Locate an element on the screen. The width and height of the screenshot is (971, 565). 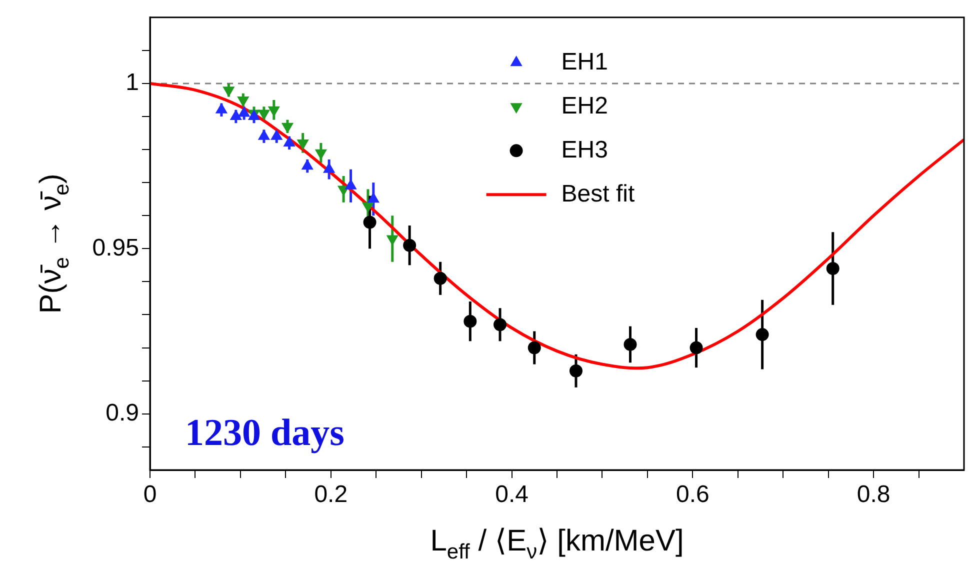
legend-label: EH2 is located at coordinates (584, 106).